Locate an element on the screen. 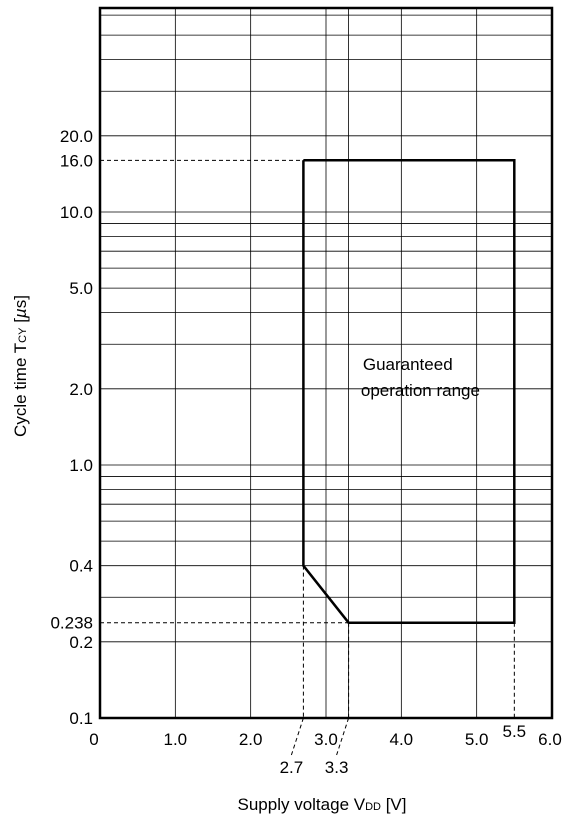 This screenshot has width=569, height=826. y-tick-label: 1.0 is located at coordinates (81, 465).